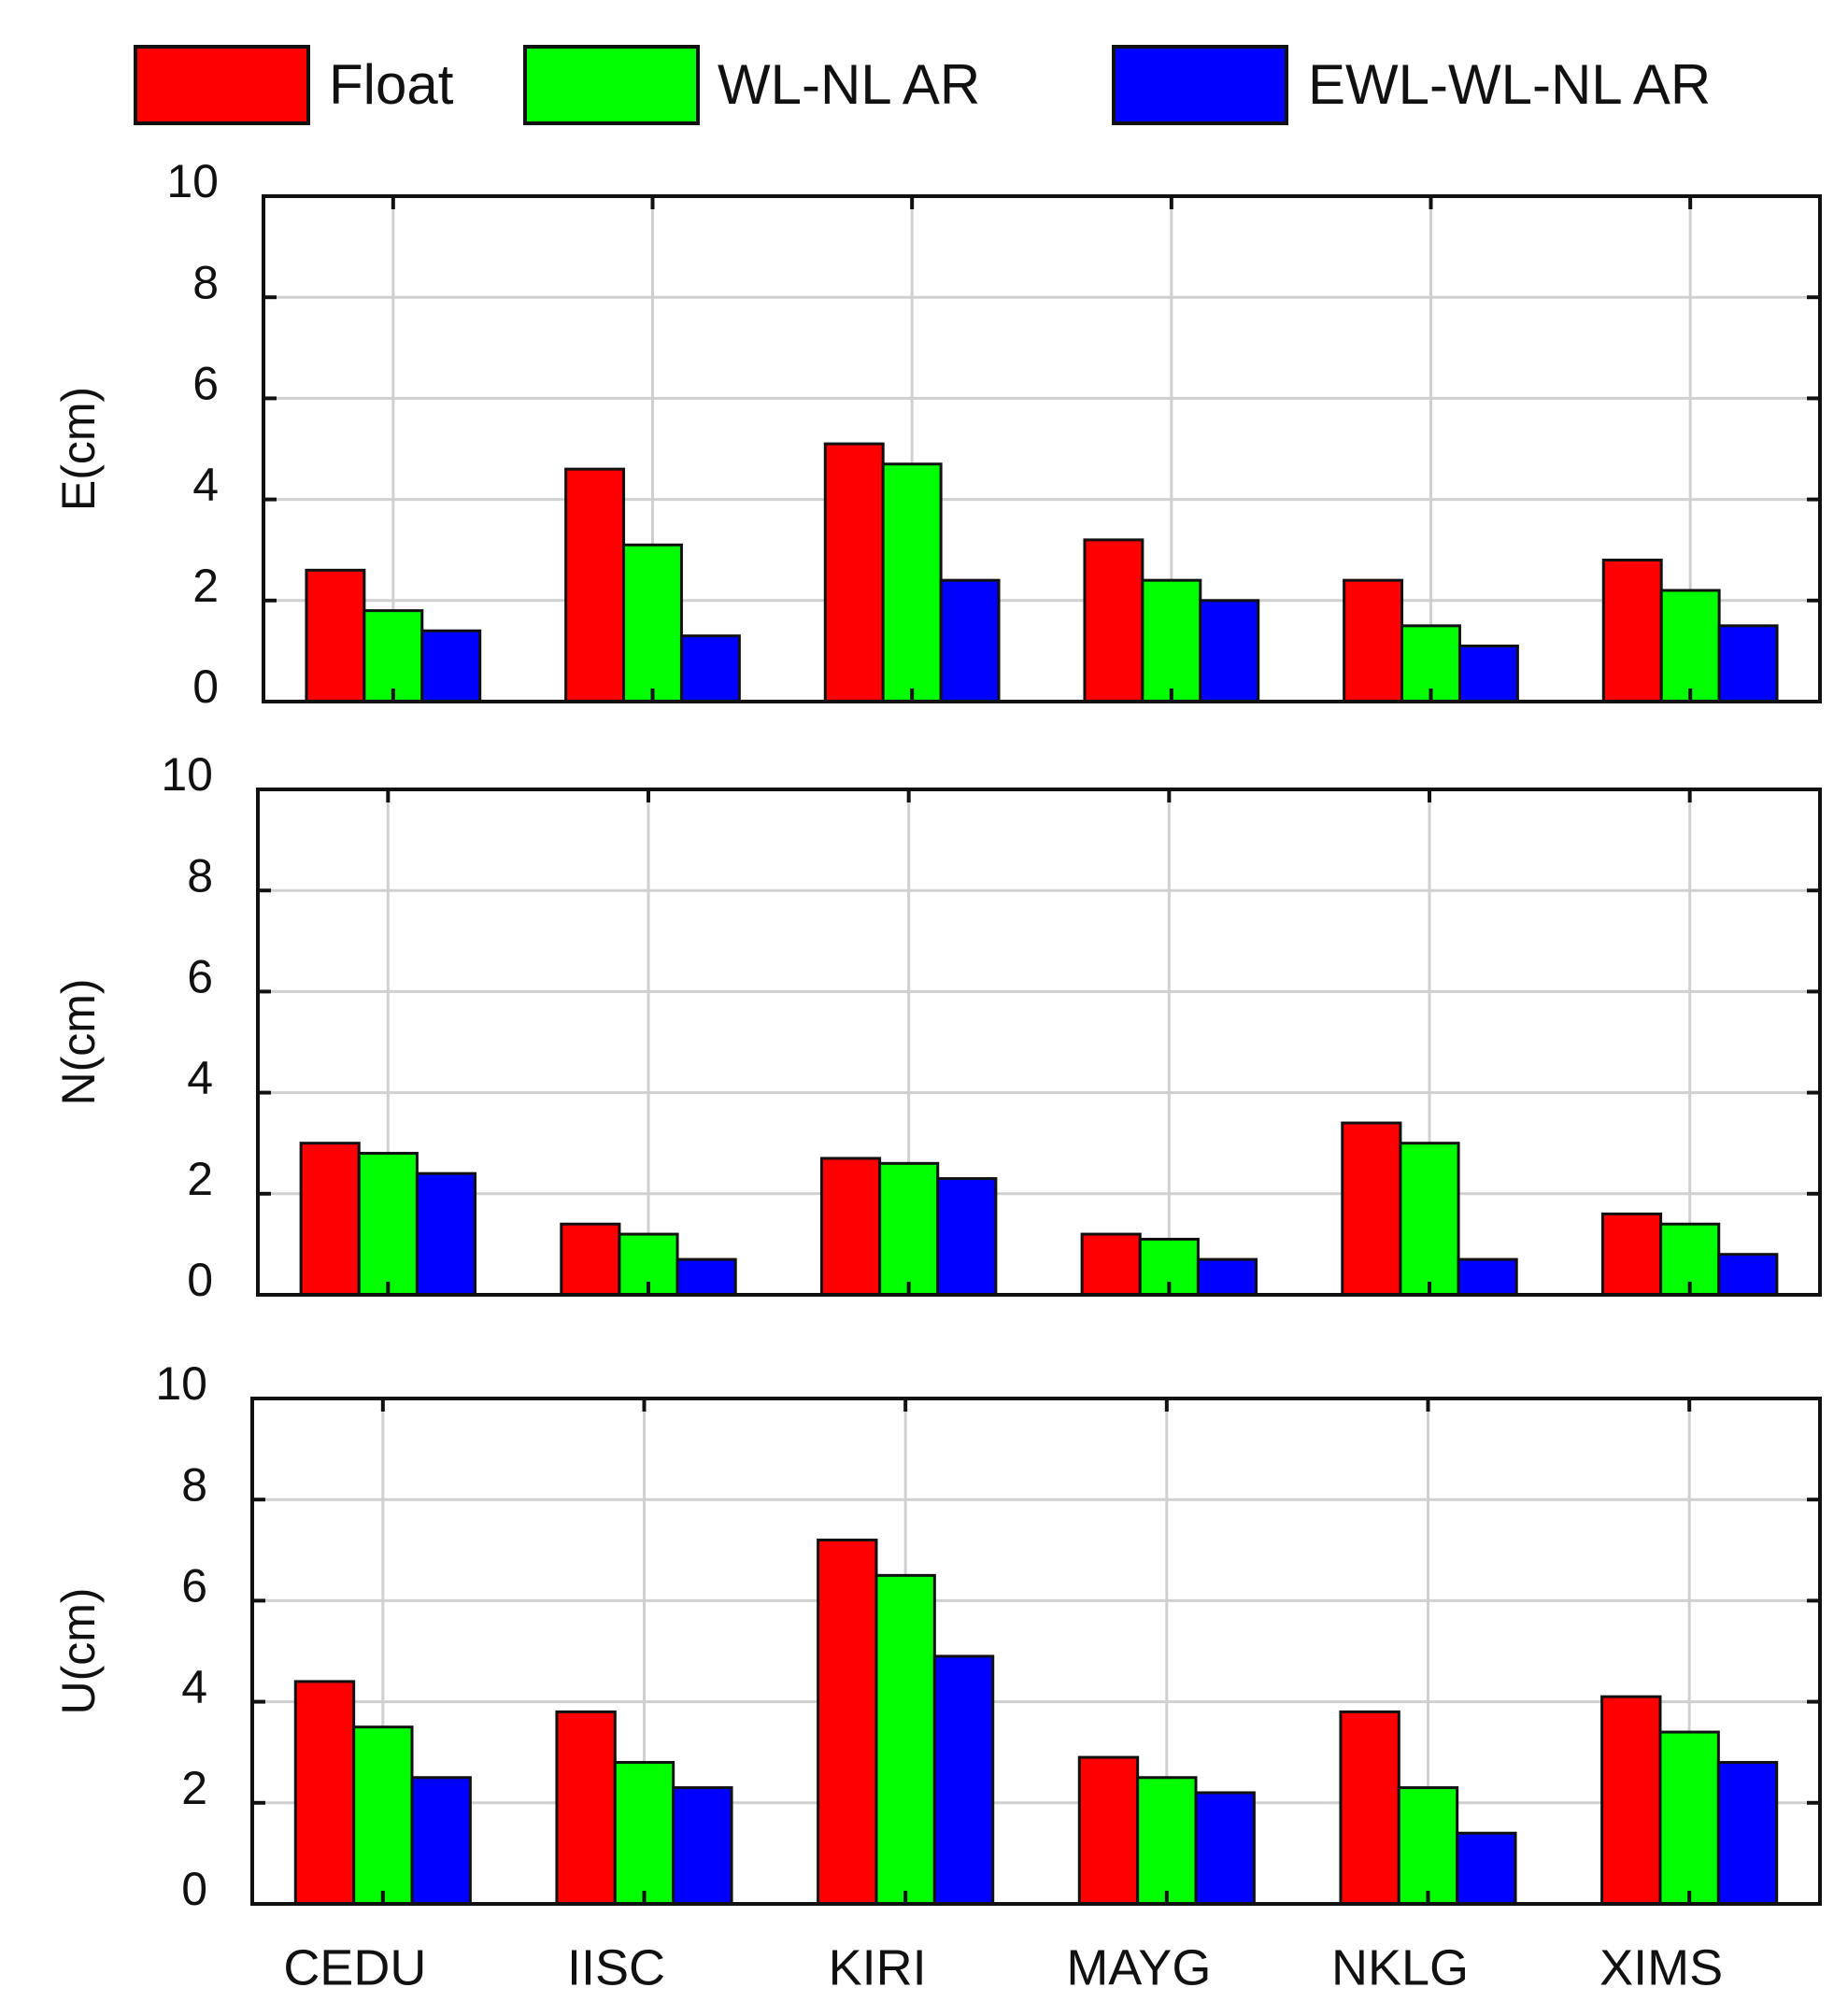  Describe the element at coordinates (222, 85) in the screenshot. I see `legend-swatch-float` at that location.